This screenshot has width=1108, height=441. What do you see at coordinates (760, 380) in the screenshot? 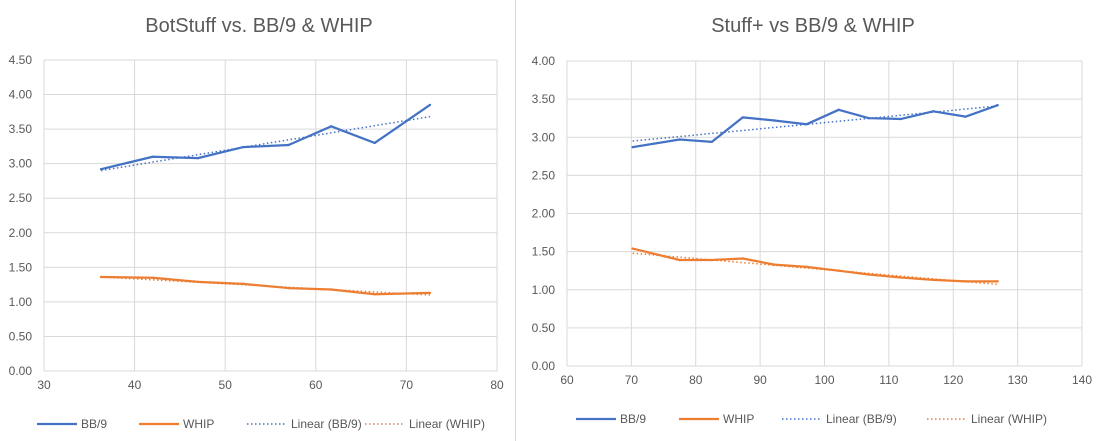
I see `x-tick-label: 90` at bounding box center [760, 380].